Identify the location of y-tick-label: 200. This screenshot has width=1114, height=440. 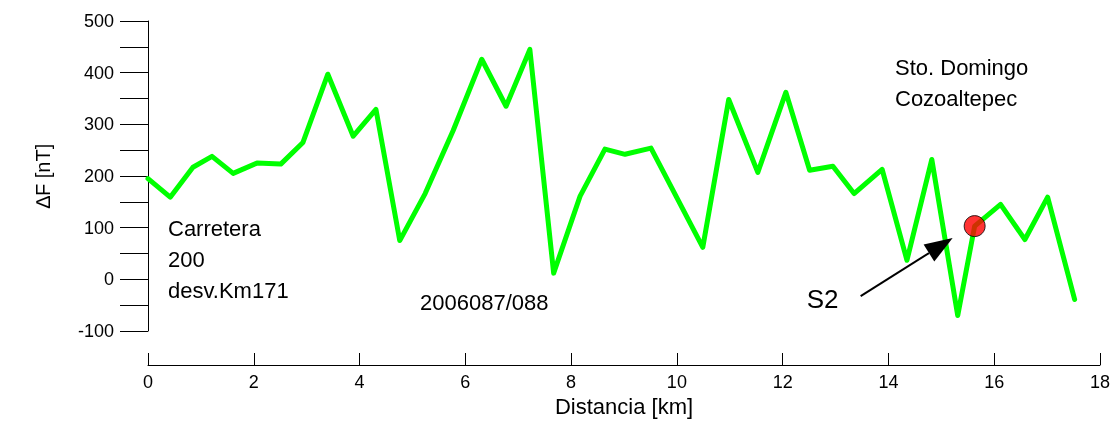
(98, 176).